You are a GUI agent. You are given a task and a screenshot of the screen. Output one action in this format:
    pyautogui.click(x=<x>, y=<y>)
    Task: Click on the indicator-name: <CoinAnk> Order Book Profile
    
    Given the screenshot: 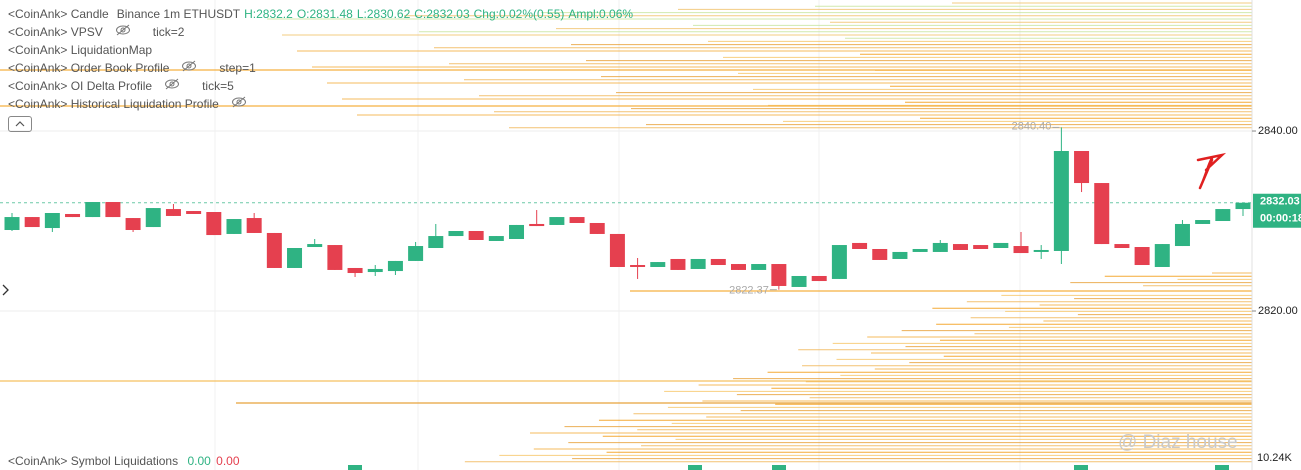 What is the action you would take?
    pyautogui.click(x=89, y=68)
    